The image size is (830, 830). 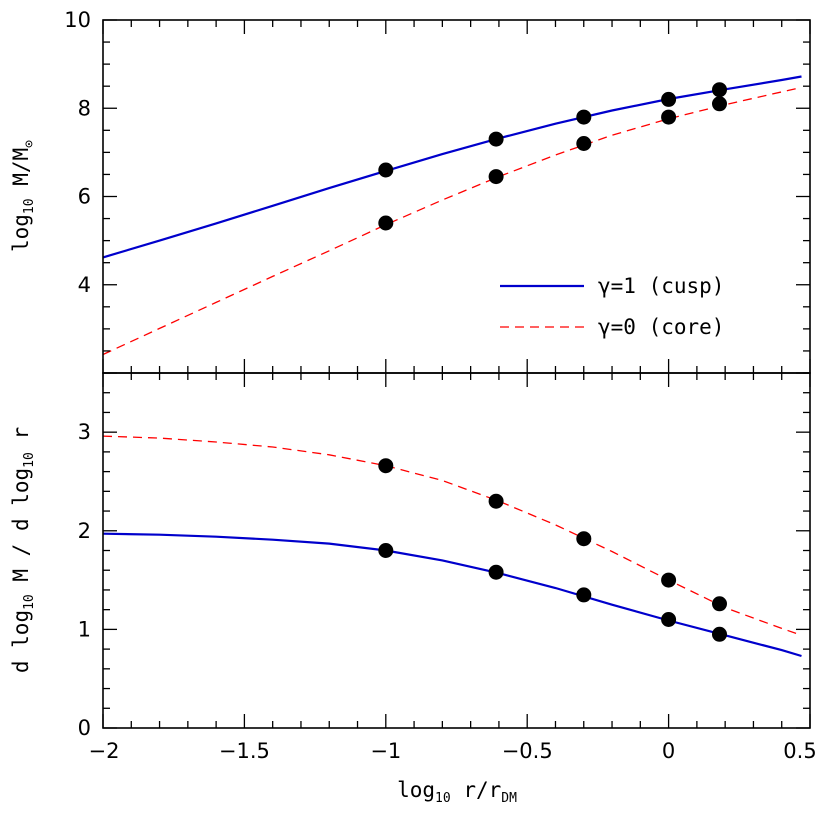 I want to click on xtick-label: −2, so click(x=104, y=751).